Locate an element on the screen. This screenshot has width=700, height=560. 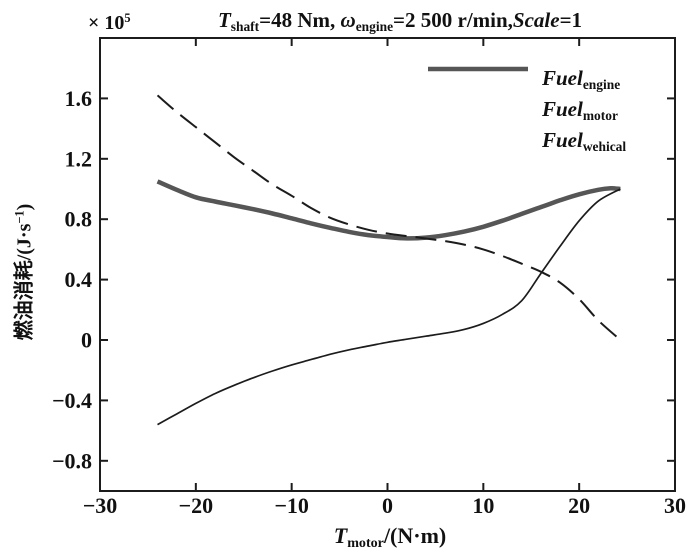
y-axis-multiplier-exponent: 5 is located at coordinates (127, 18).